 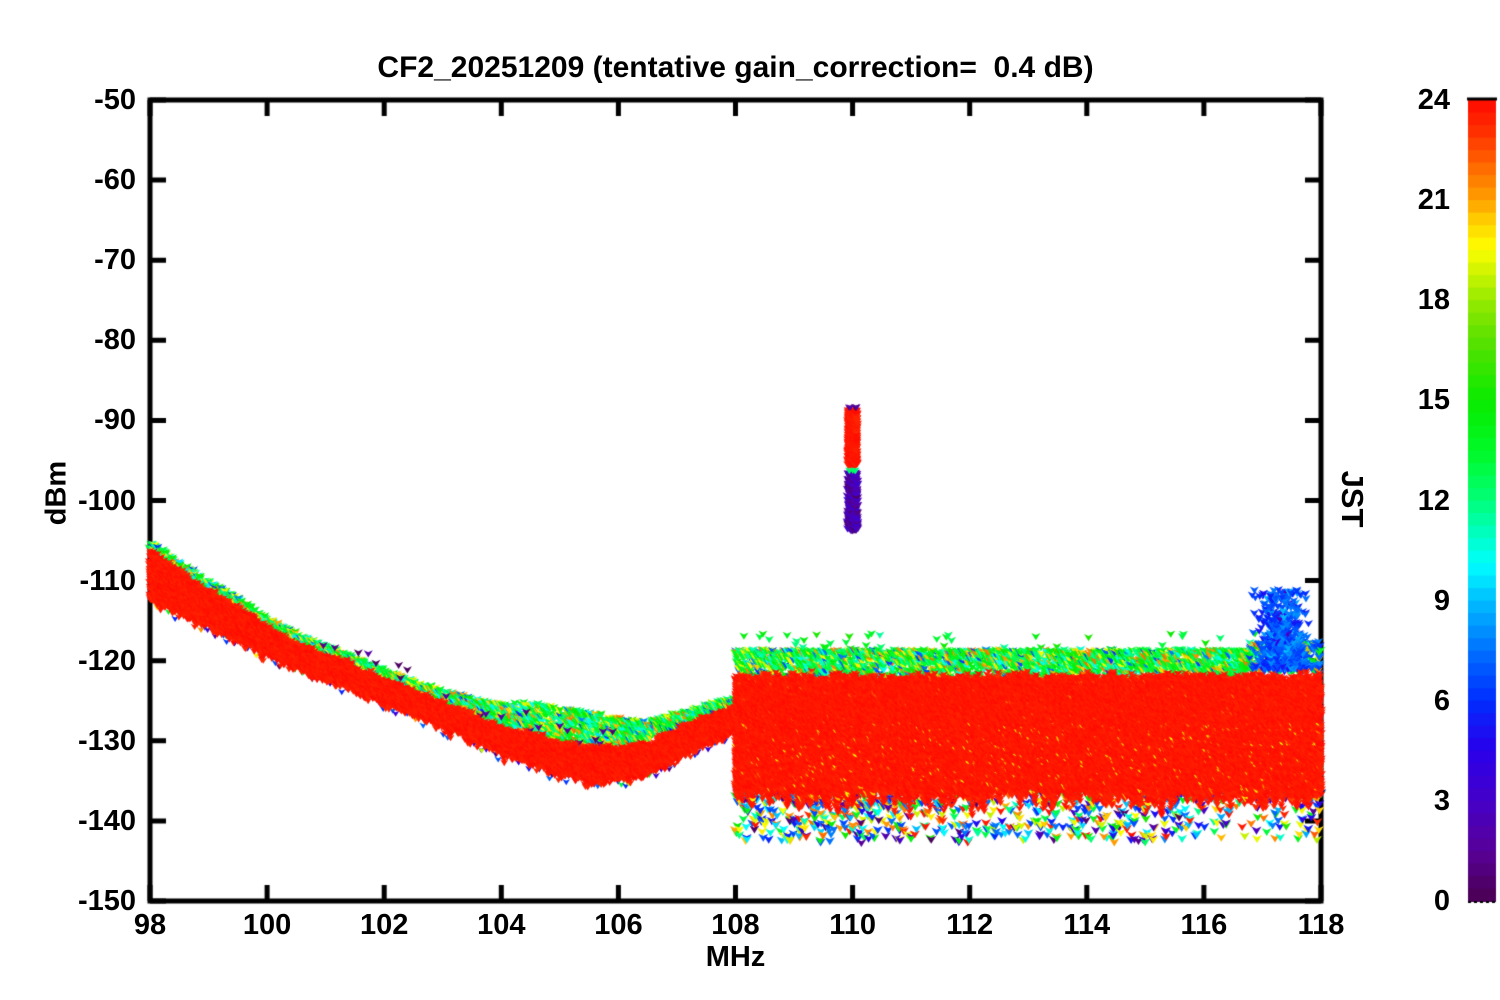 I want to click on colorbar-tick-label: 3, so click(x=1441, y=800).